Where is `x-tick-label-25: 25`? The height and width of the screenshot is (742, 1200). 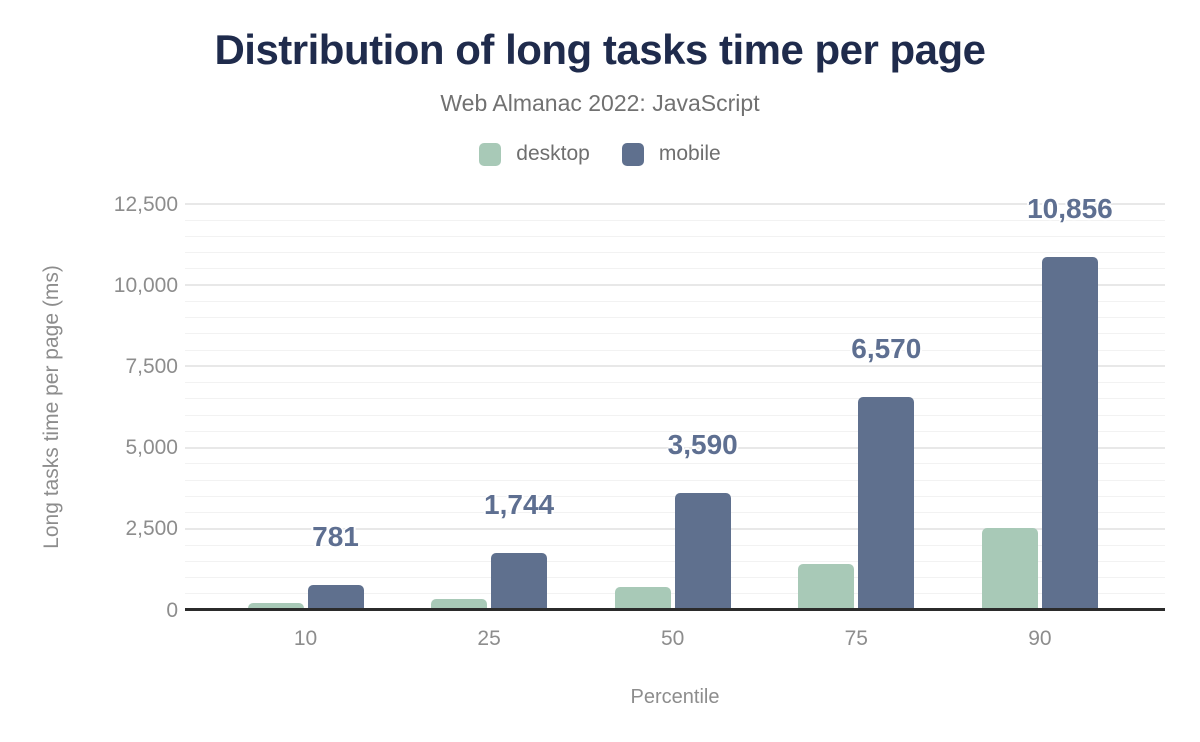
x-tick-label-25: 25 is located at coordinates (489, 638).